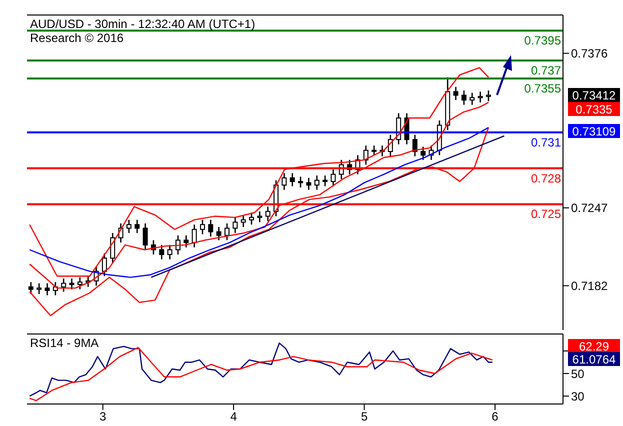 The height and width of the screenshot is (426, 623). I want to click on text: 0.73412, so click(594, 95).